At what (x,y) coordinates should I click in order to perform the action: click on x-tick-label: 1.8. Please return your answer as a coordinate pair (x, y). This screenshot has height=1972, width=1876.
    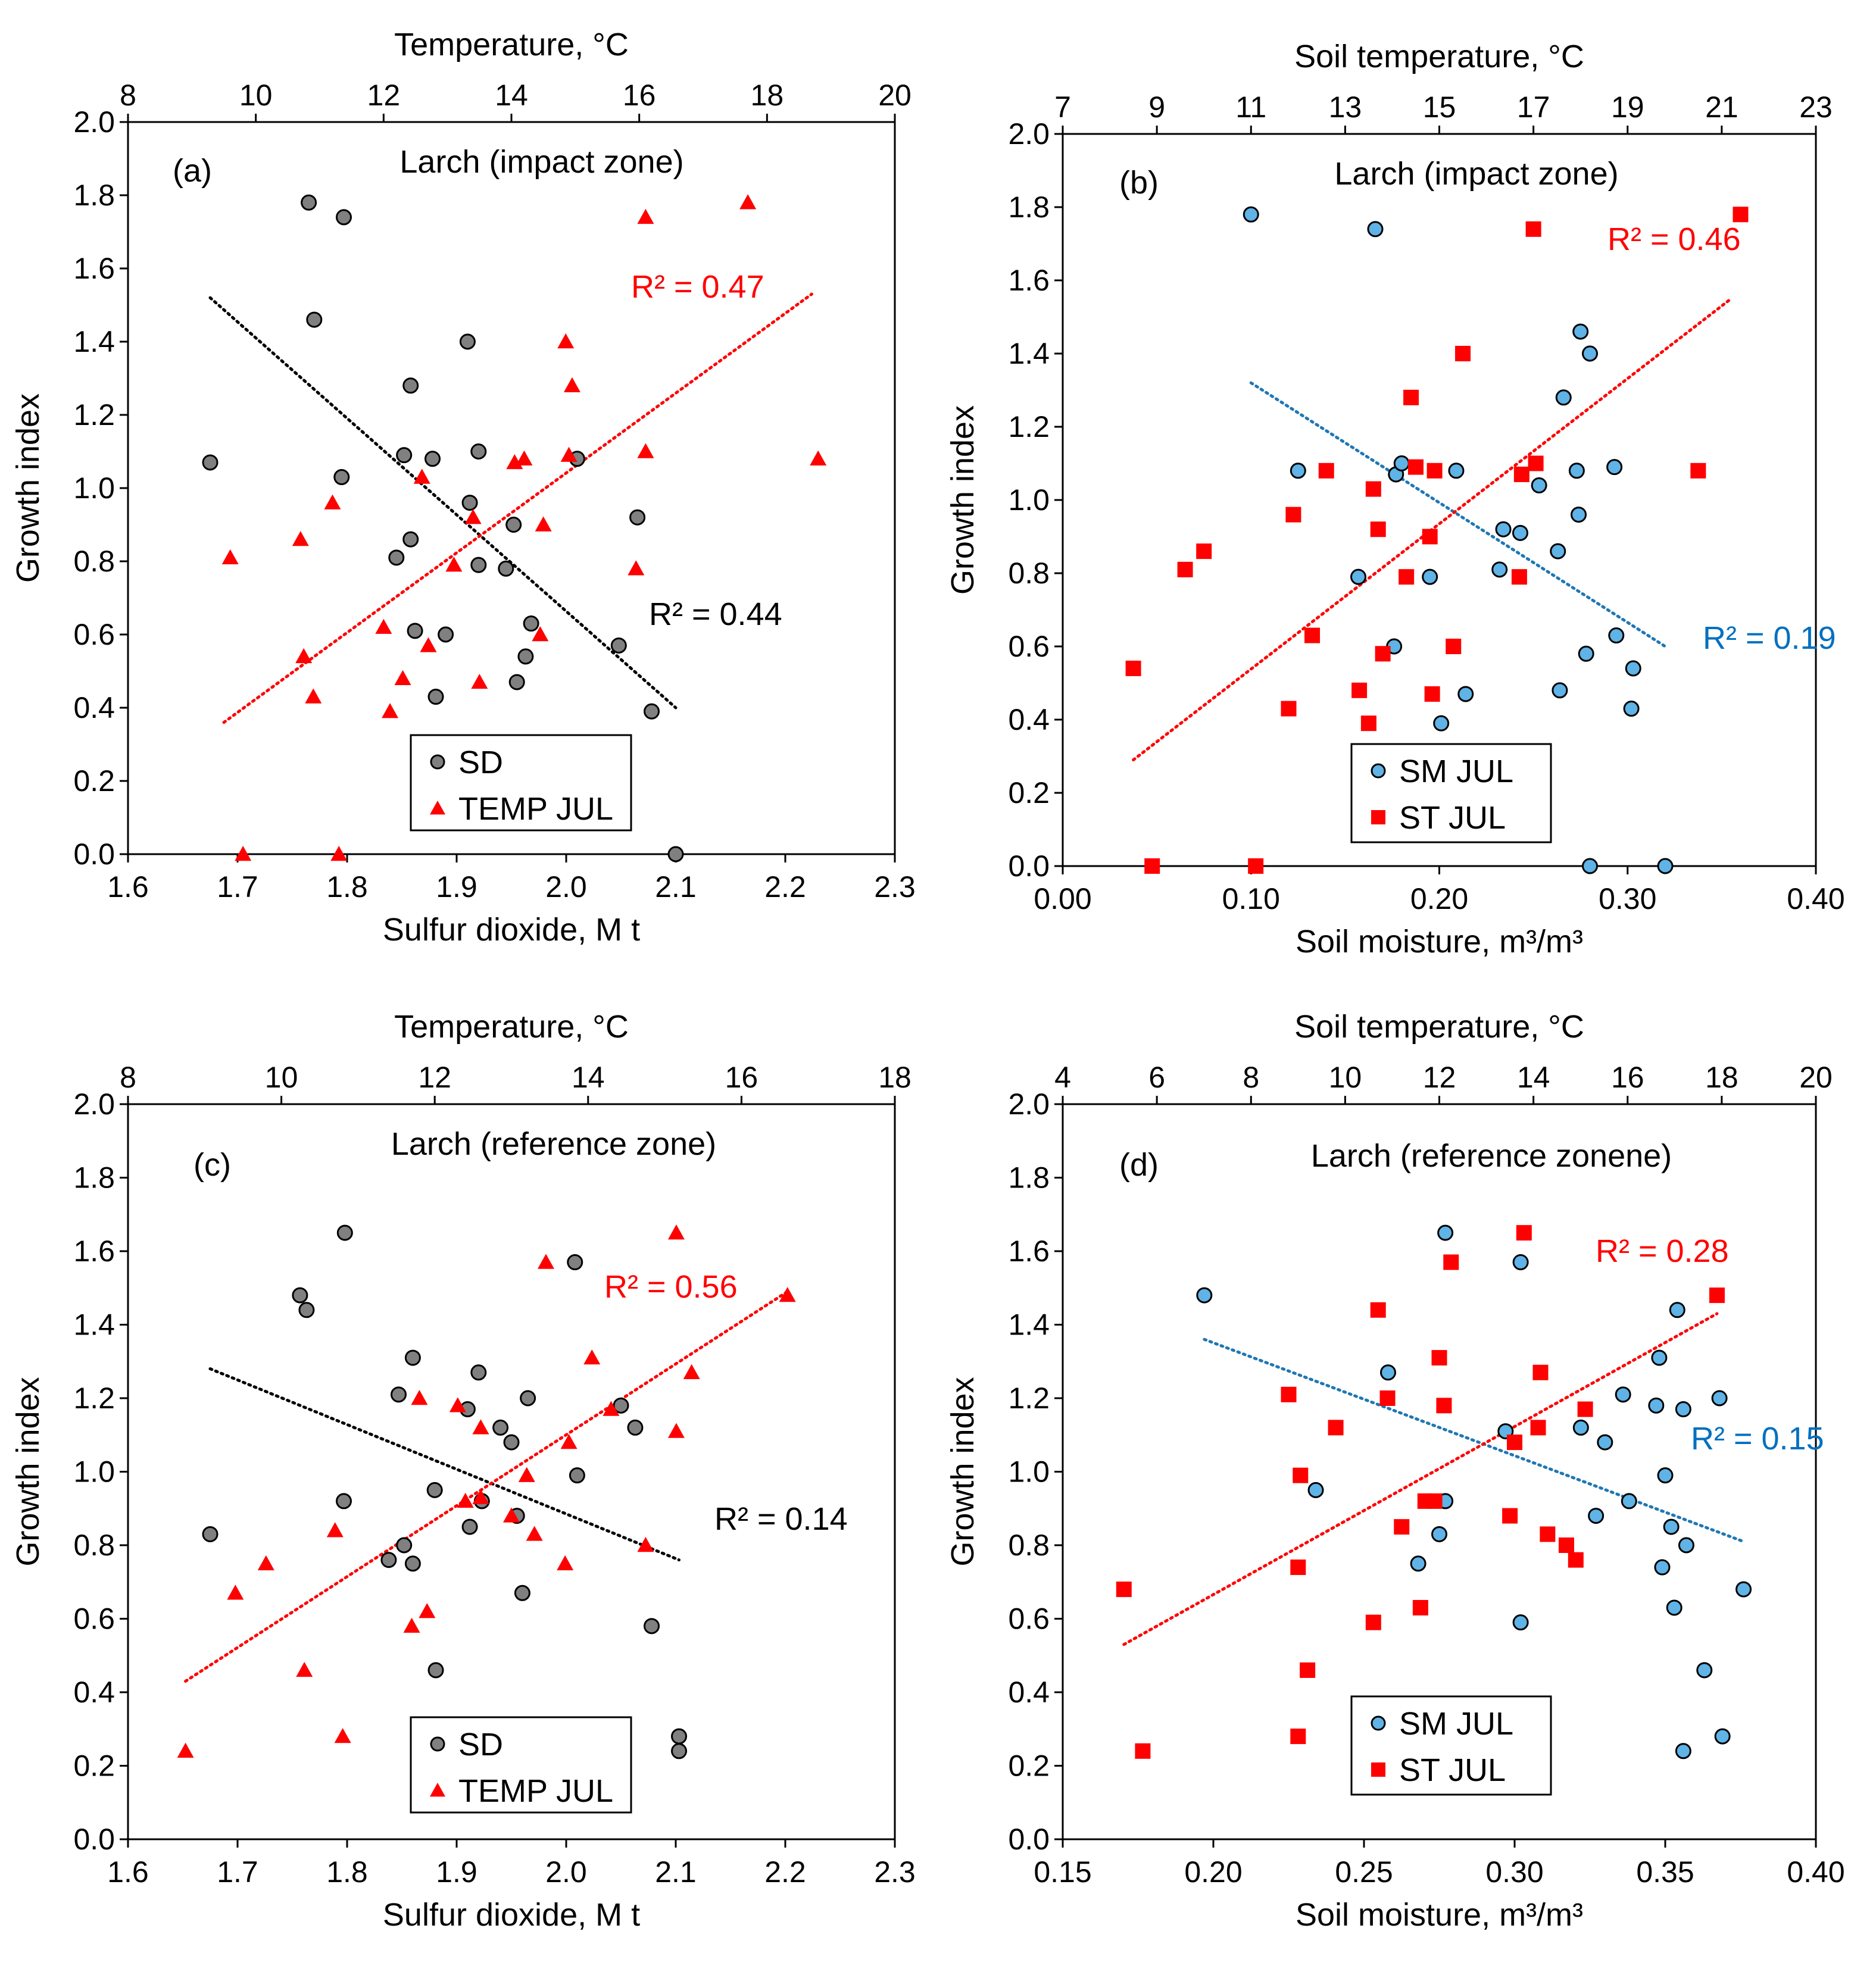
    Looking at the image, I should click on (347, 887).